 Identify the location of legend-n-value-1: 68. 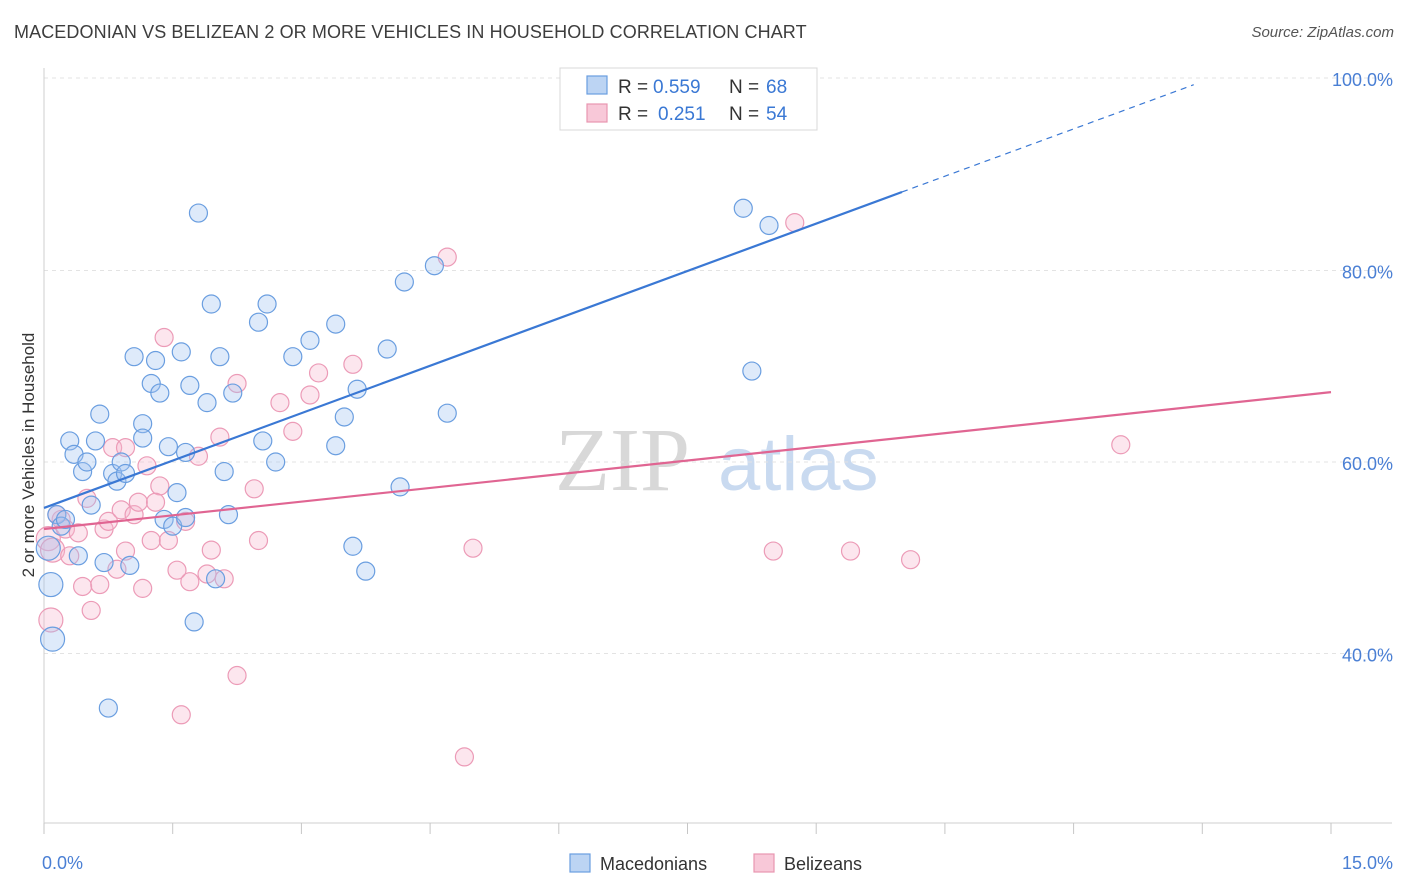
(776, 87).